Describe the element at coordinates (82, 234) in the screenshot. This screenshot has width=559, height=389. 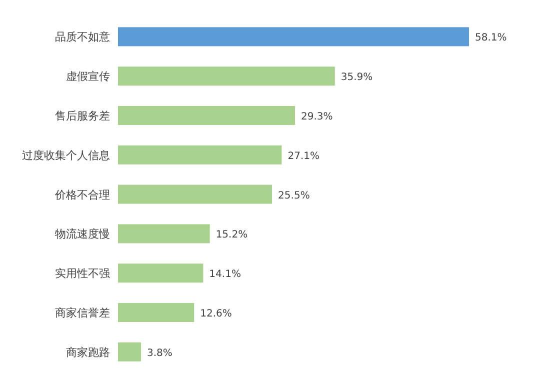
I see `y-tick-label: 物流速度慢` at that location.